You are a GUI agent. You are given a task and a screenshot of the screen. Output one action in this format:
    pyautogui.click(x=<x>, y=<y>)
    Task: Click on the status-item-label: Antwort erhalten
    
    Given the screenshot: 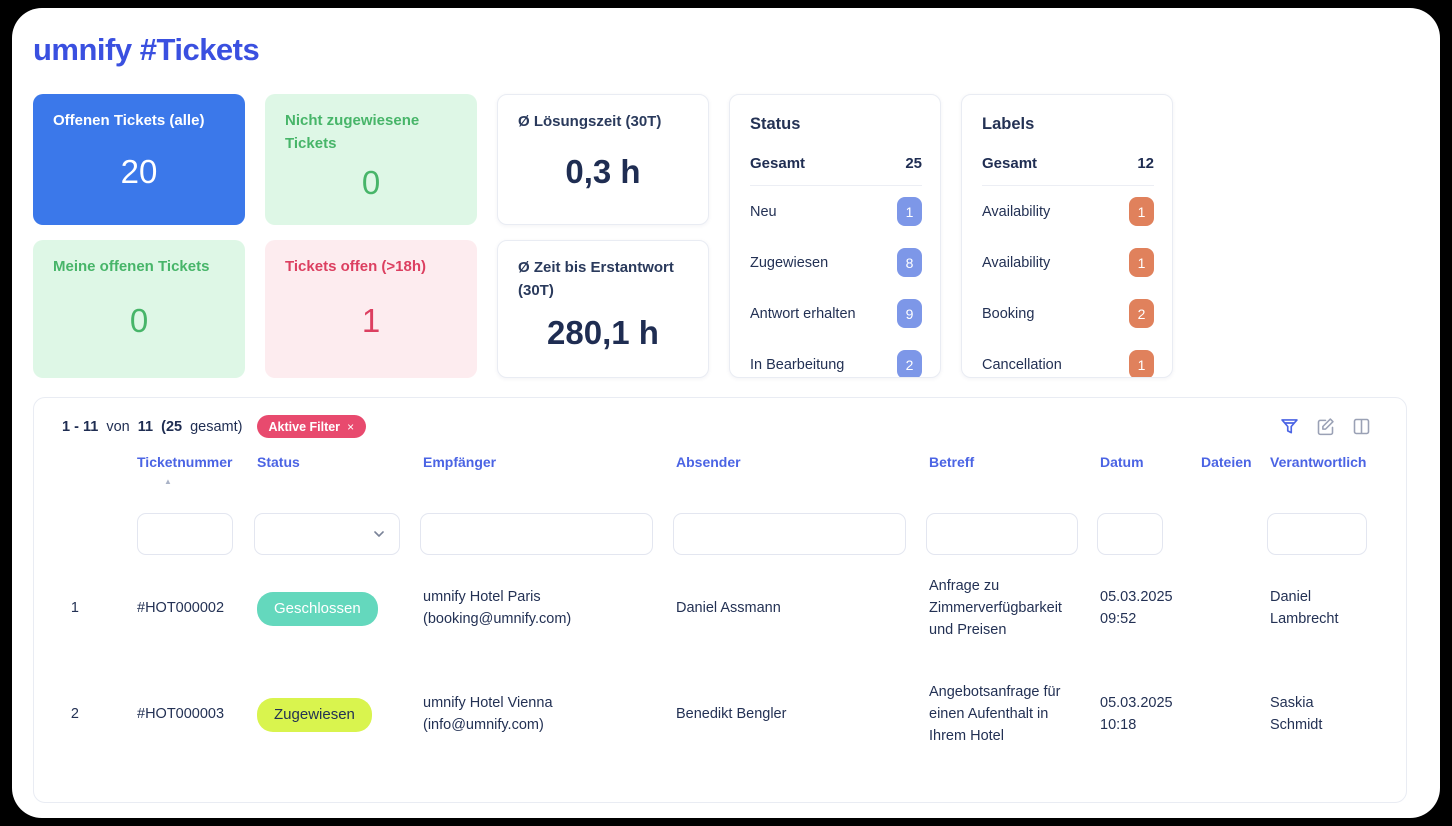 What is the action you would take?
    pyautogui.click(x=803, y=313)
    